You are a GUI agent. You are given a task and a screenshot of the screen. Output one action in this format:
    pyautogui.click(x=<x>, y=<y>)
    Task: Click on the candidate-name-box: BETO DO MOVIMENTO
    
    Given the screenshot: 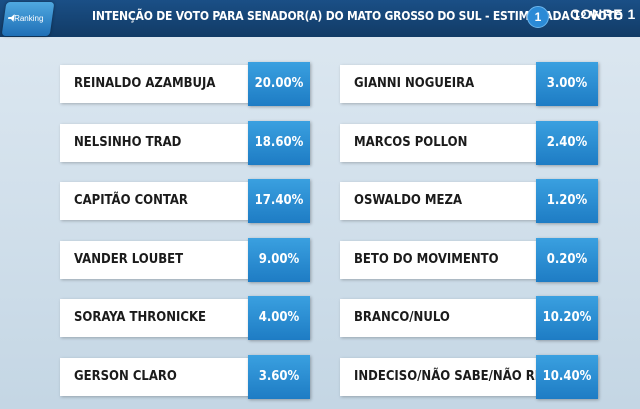 What is the action you would take?
    pyautogui.click(x=440, y=259)
    